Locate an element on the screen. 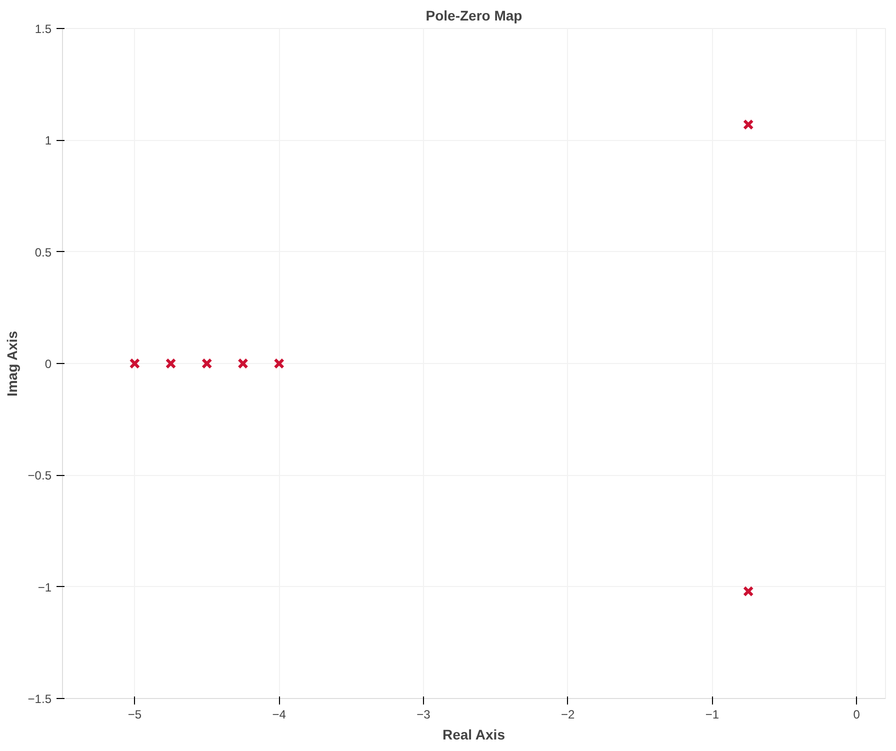 Image resolution: width=896 pixels, height=751 pixels. x-tick-label: −5 is located at coordinates (135, 715).